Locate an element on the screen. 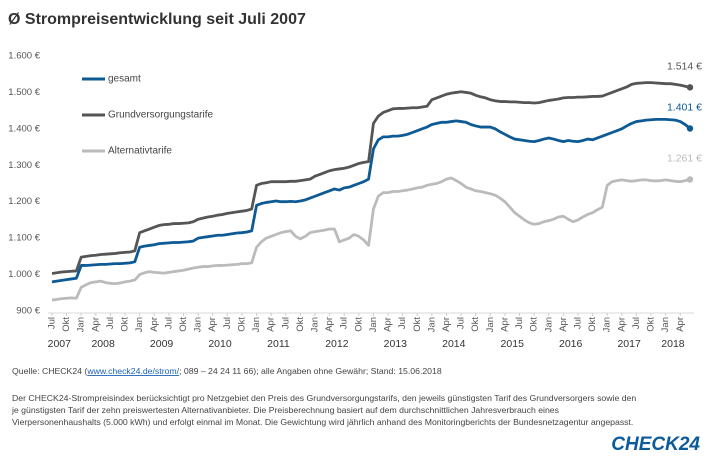 The height and width of the screenshot is (463, 710). source-link: www.check24.de/strom/ is located at coordinates (132, 371).